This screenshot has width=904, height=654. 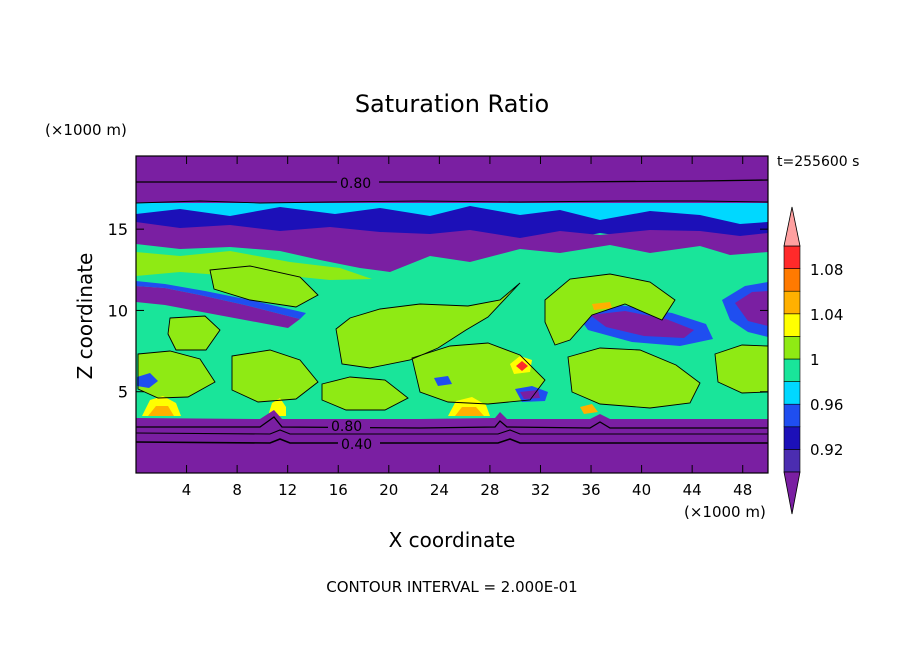 What do you see at coordinates (123, 392) in the screenshot?
I see `y-tick-label: 5` at bounding box center [123, 392].